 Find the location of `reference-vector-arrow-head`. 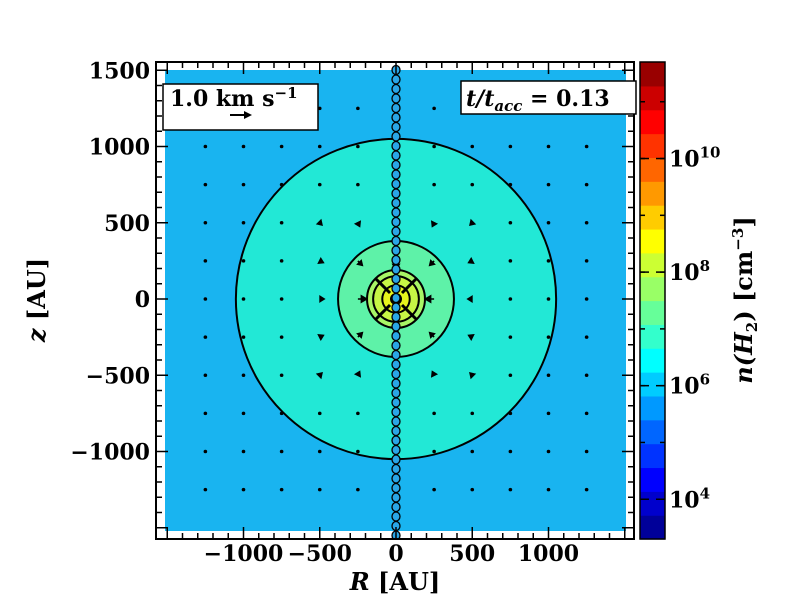

reference-vector-arrow-head is located at coordinates (248, 115).